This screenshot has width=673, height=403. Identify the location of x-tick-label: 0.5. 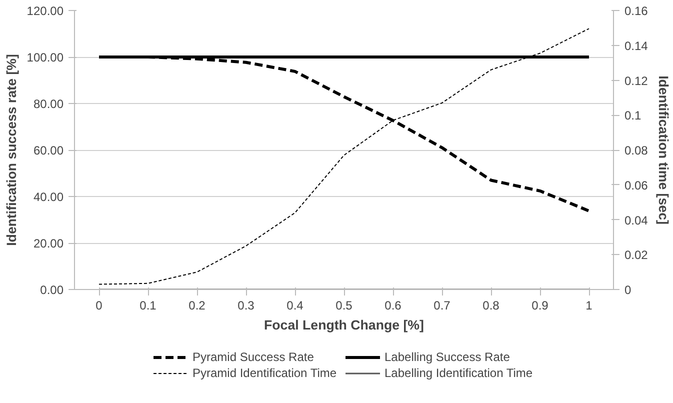
(344, 305).